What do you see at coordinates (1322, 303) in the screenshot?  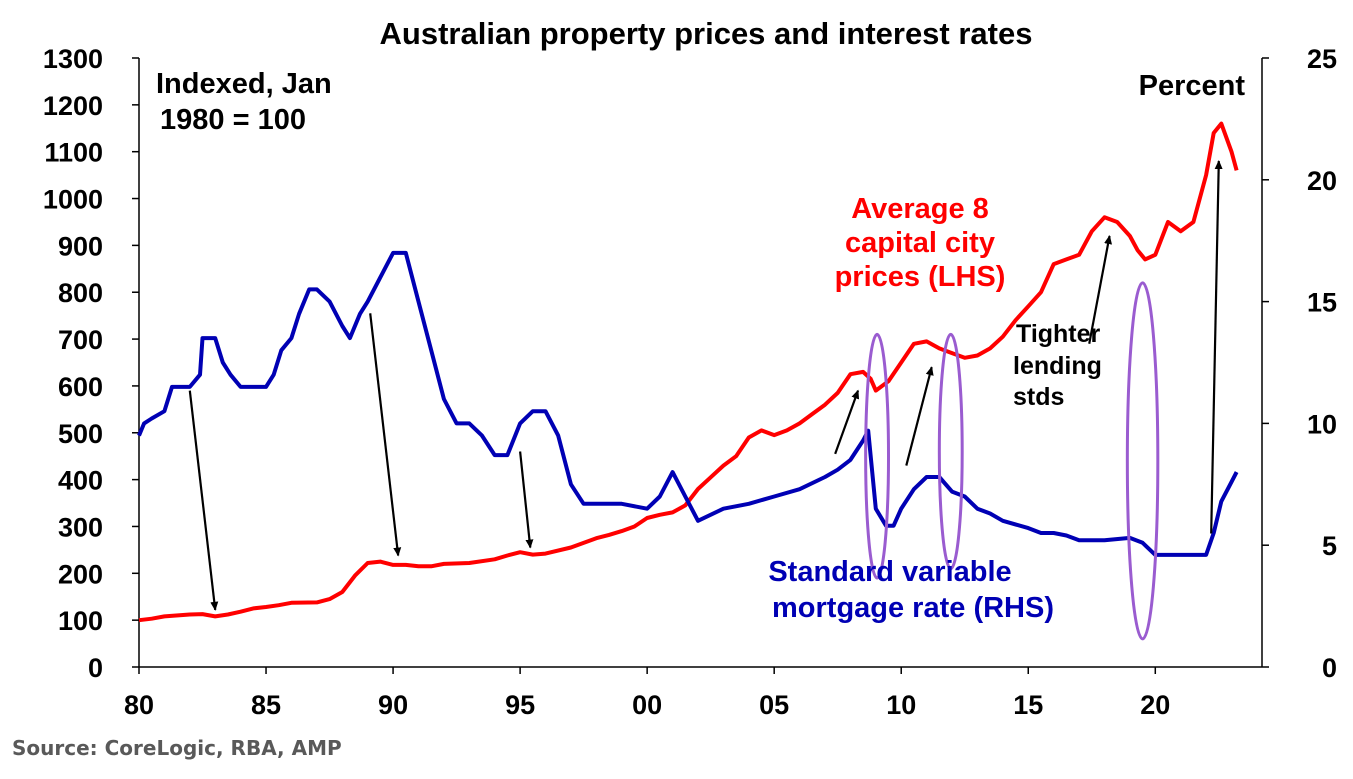 I see `right-tick-label-3: 15` at bounding box center [1322, 303].